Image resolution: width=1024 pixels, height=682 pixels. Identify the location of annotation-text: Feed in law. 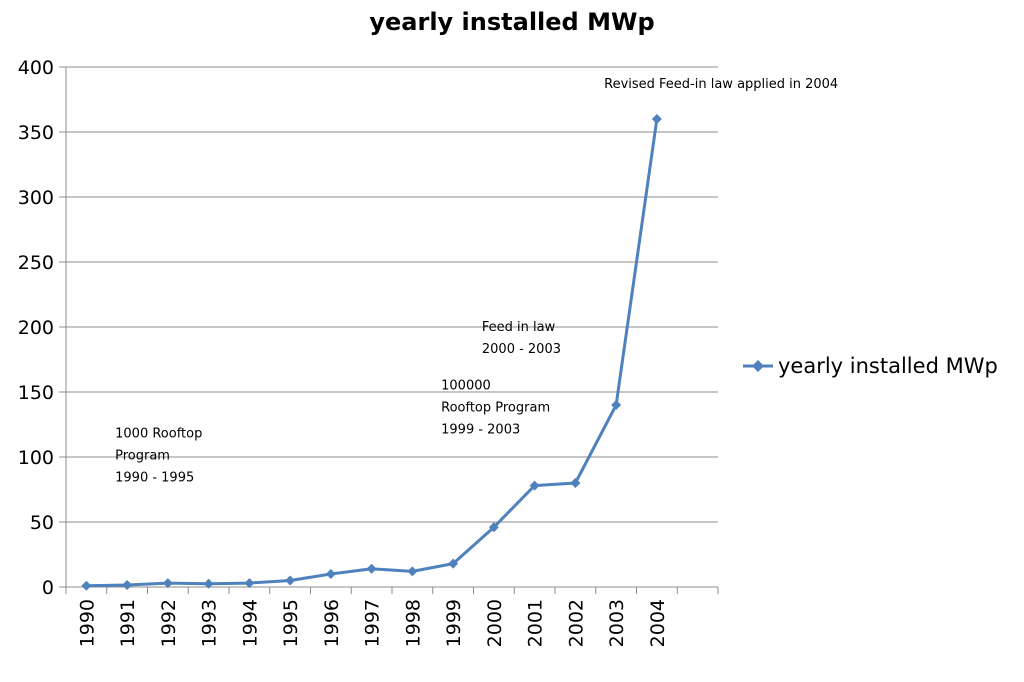
(519, 327).